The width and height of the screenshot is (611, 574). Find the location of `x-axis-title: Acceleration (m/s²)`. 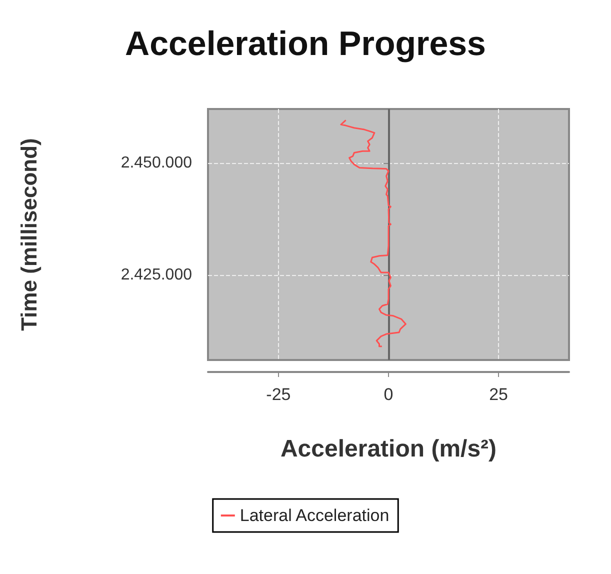

x-axis-title: Acceleration (m/s²) is located at coordinates (388, 449).